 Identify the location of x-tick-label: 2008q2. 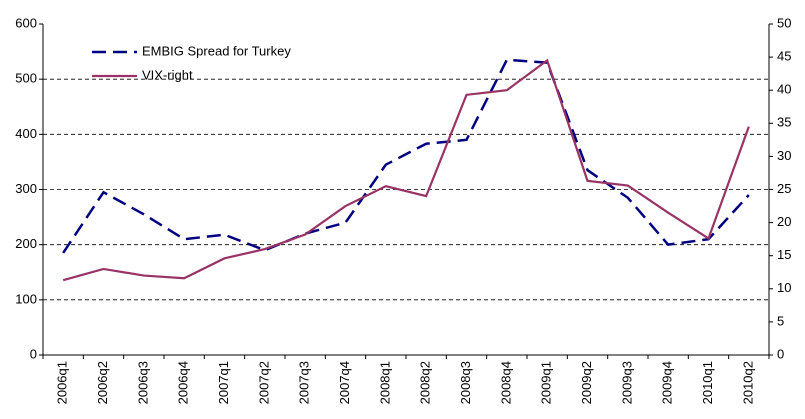
(425, 382).